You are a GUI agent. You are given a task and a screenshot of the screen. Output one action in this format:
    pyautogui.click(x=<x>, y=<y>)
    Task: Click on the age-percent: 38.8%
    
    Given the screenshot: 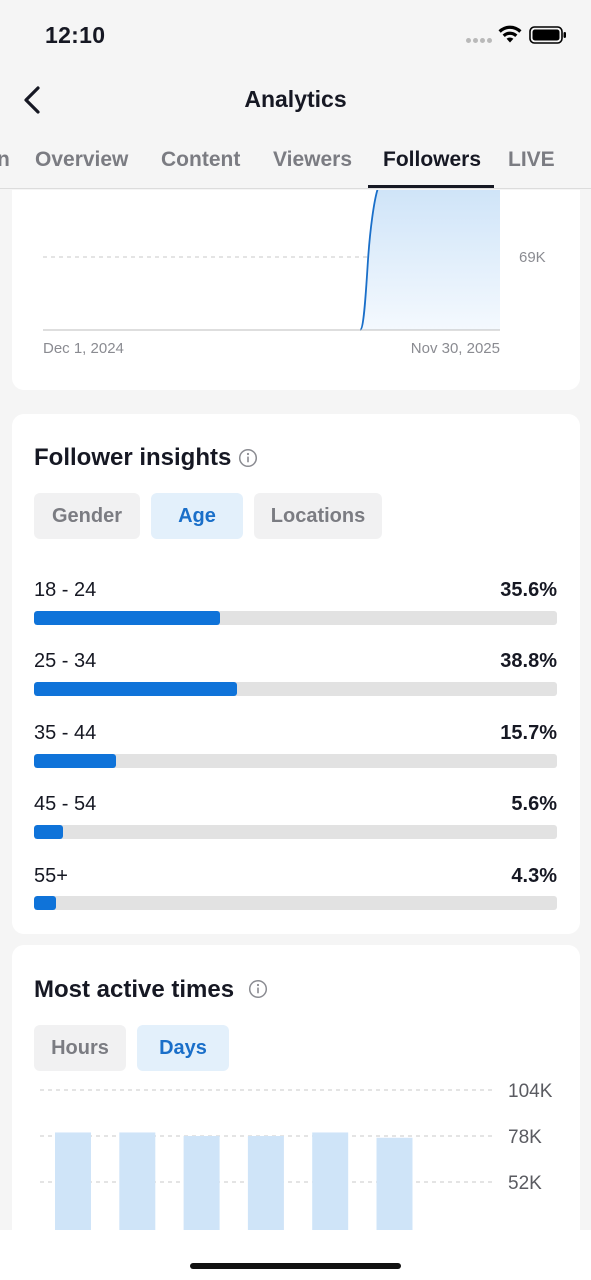 What is the action you would take?
    pyautogui.click(x=528, y=661)
    